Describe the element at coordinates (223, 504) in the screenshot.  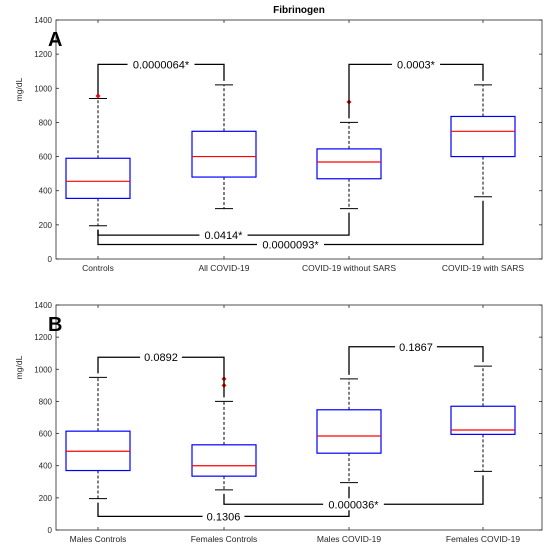
I see `comparison-bracket: 0.1306` at that location.